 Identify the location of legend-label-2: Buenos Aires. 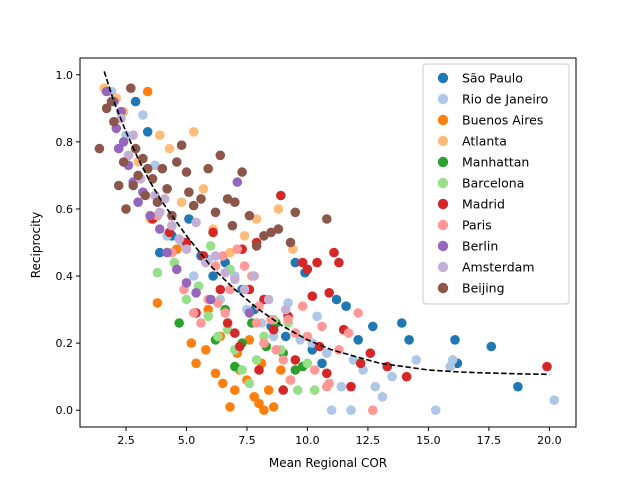
(502, 120).